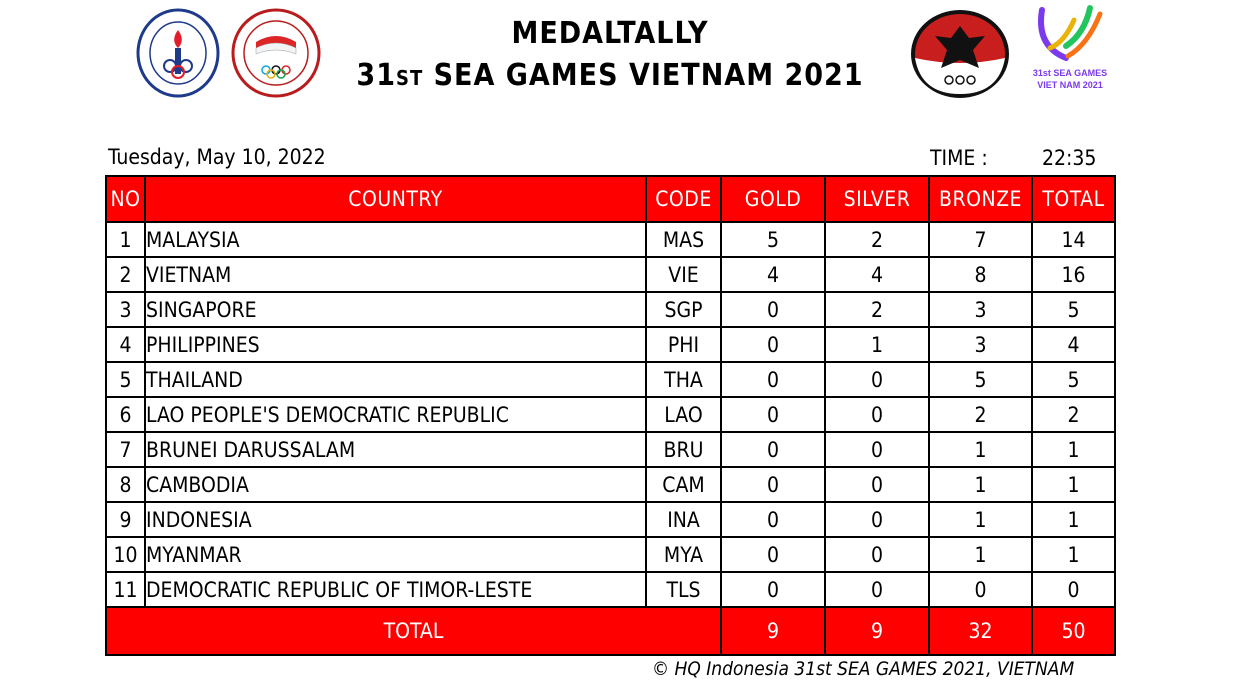 This screenshot has width=1240, height=697. Describe the element at coordinates (683, 344) in the screenshot. I see `cell-code: PHI` at that location.